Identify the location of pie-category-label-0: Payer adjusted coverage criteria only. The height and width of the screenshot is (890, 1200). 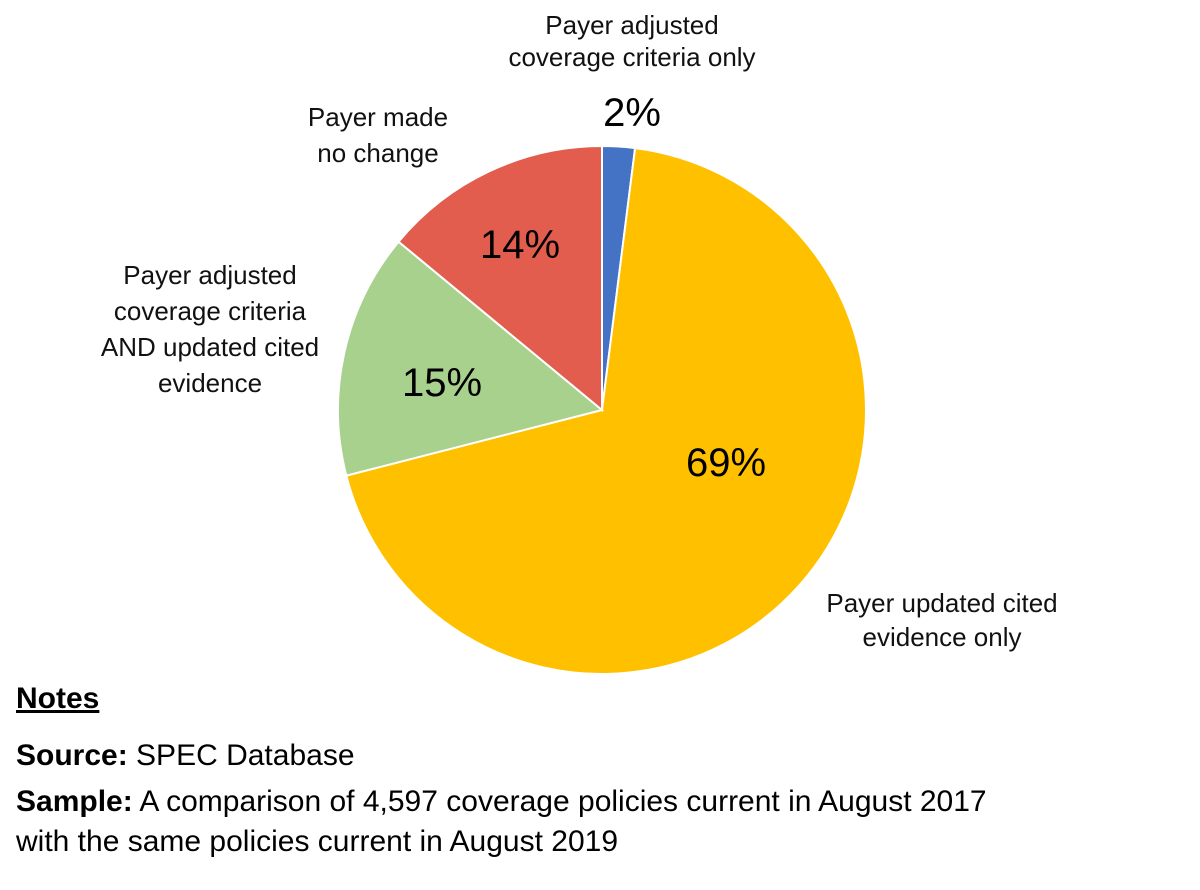
(631, 41).